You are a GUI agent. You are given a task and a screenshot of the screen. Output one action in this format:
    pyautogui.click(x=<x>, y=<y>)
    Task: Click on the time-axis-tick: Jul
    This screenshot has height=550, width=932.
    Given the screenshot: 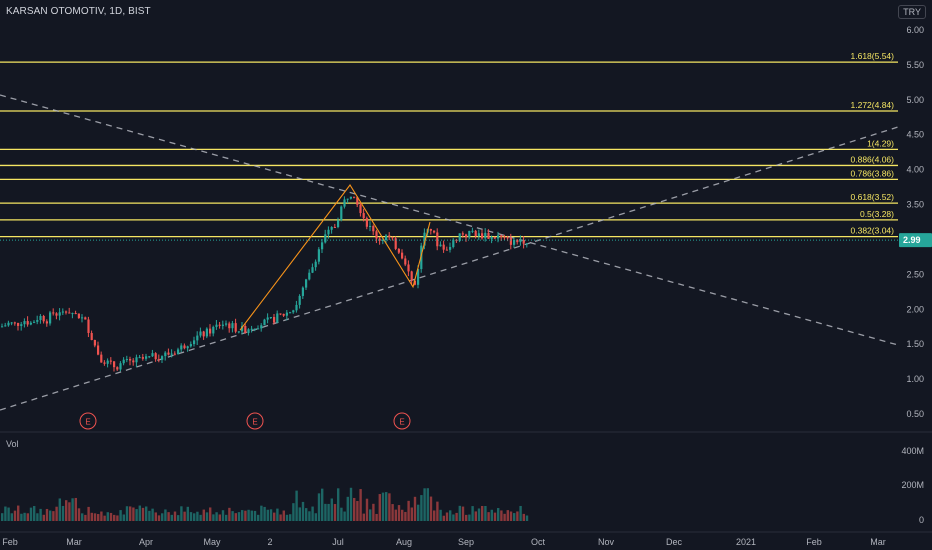 What is the action you would take?
    pyautogui.click(x=338, y=542)
    